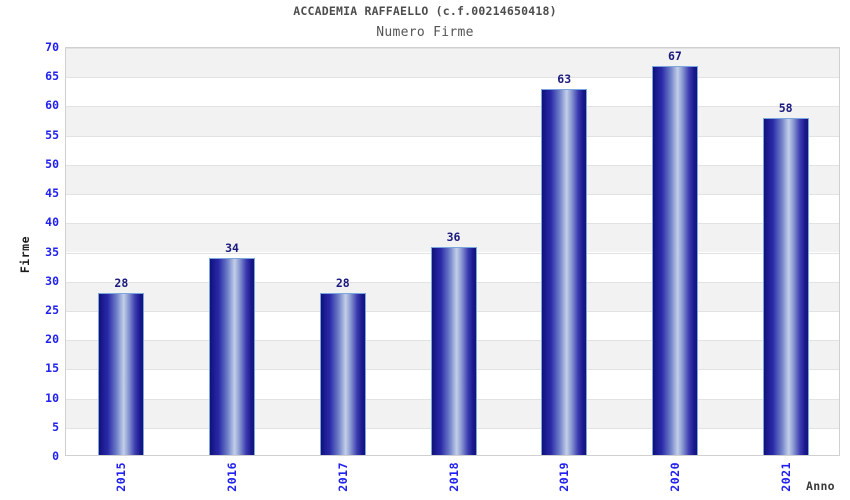 This screenshot has height=500, width=850. Describe the element at coordinates (55, 456) in the screenshot. I see `y-axis-tick-label: 0` at that location.